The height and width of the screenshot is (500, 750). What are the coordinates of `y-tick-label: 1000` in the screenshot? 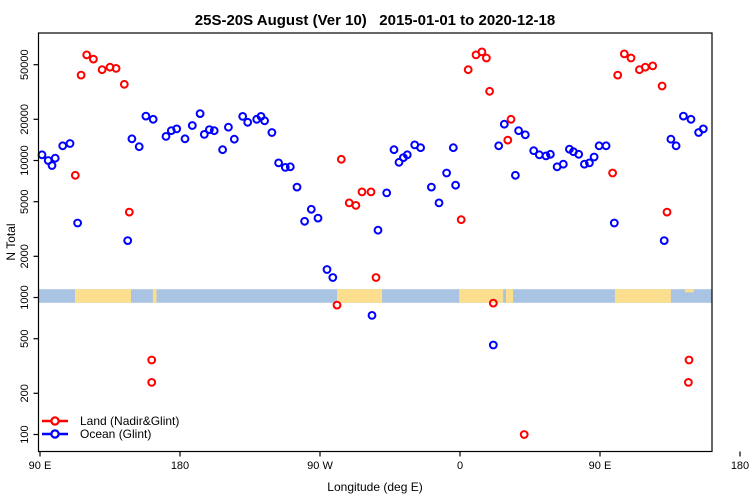 It's located at (25, 297).